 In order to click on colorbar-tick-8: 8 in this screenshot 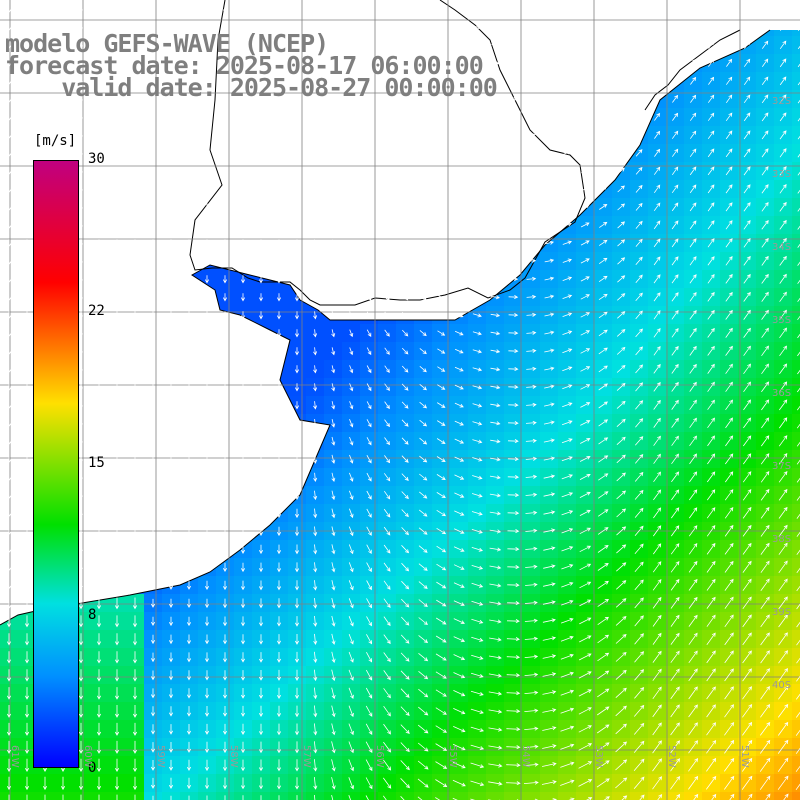, I will do `click(92, 615)`.